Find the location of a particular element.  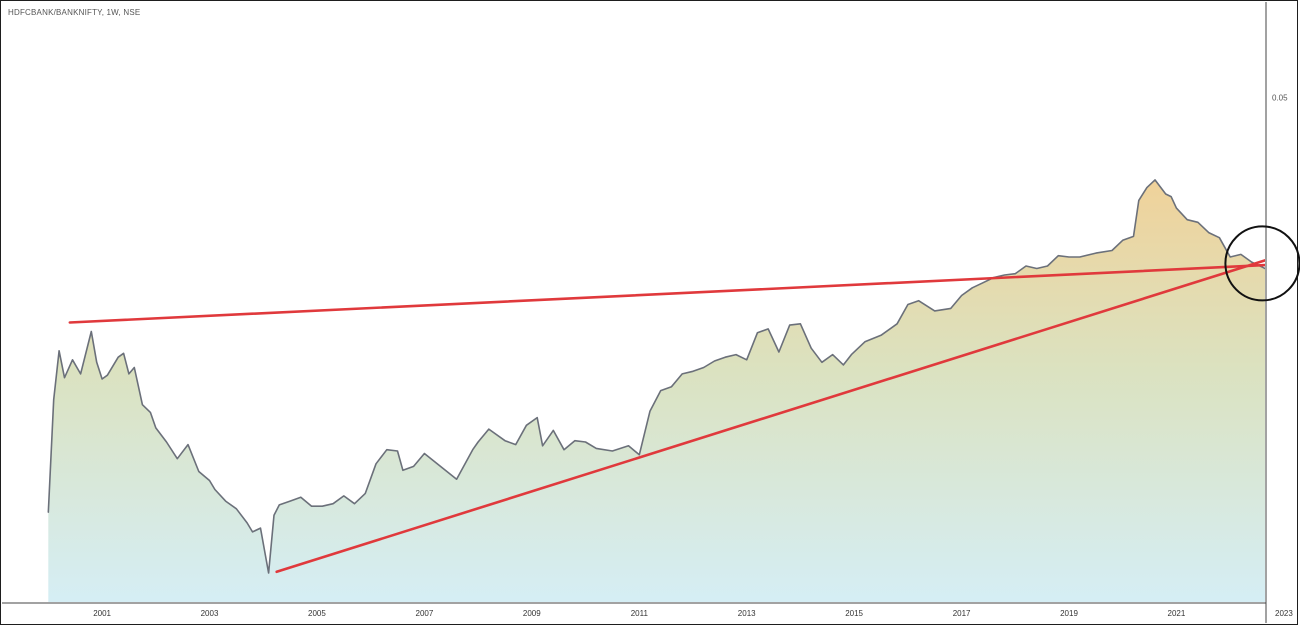

y-axis: 0.05 is located at coordinates (1280, 98).